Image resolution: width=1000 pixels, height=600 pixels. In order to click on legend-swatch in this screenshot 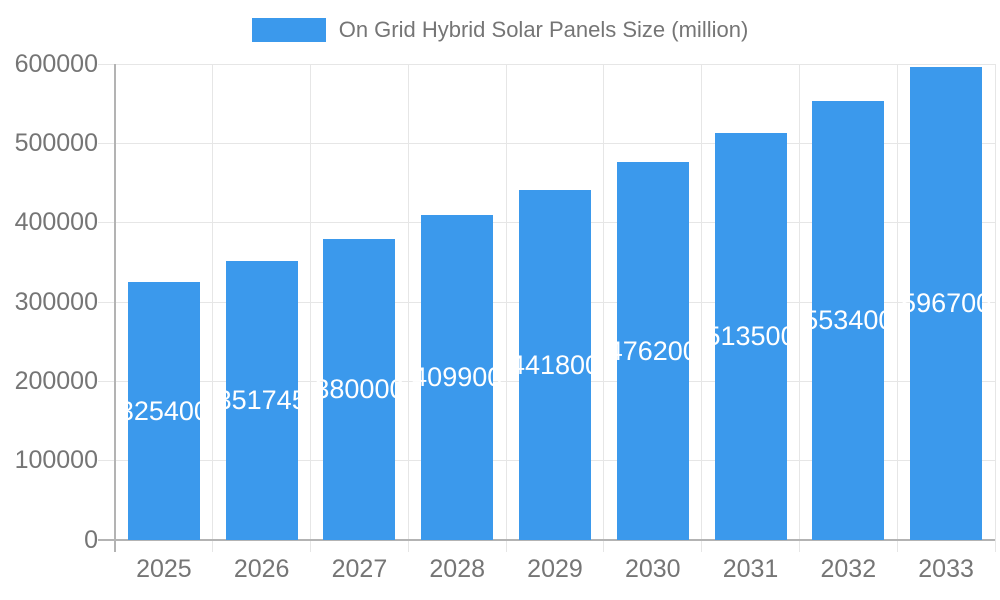, I will do `click(288, 30)`.